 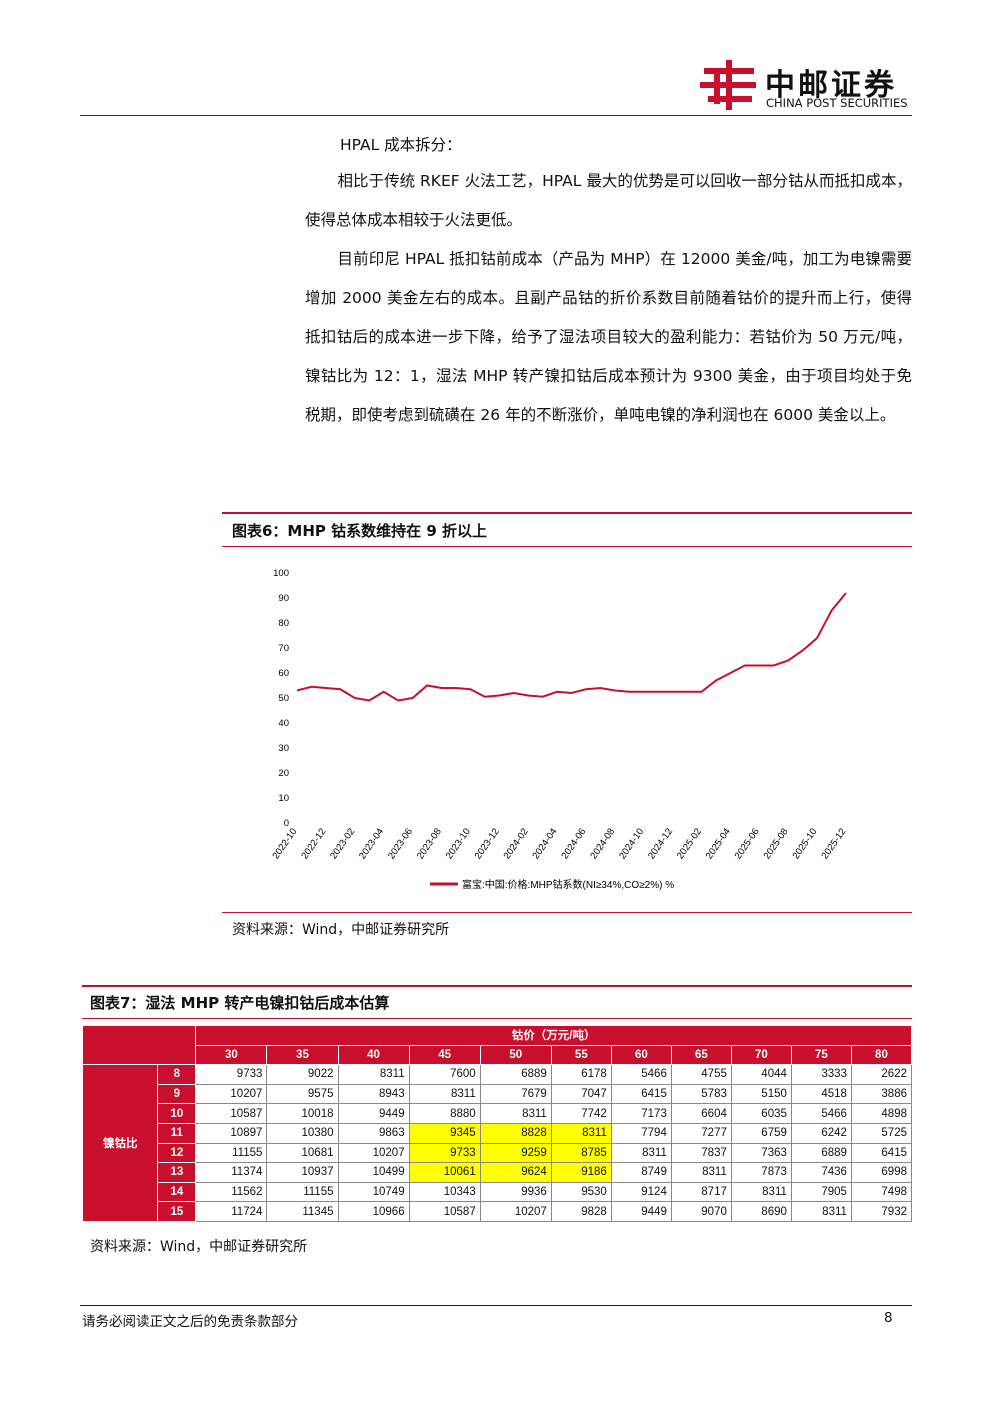 What do you see at coordinates (701, 1113) in the screenshot?
I see `table-cell: 6604` at bounding box center [701, 1113].